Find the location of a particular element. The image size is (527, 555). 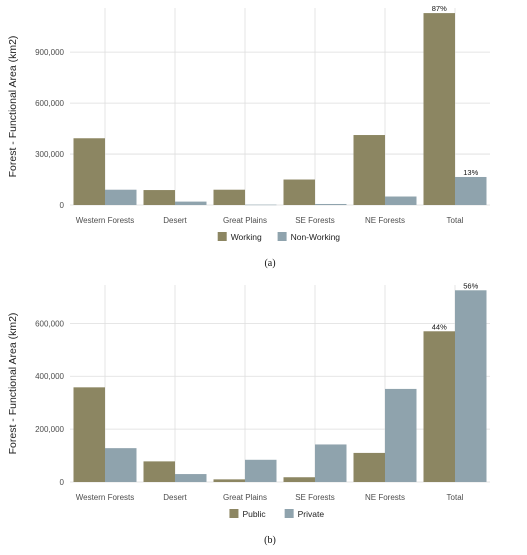

data-label: 13% is located at coordinates (470, 172).